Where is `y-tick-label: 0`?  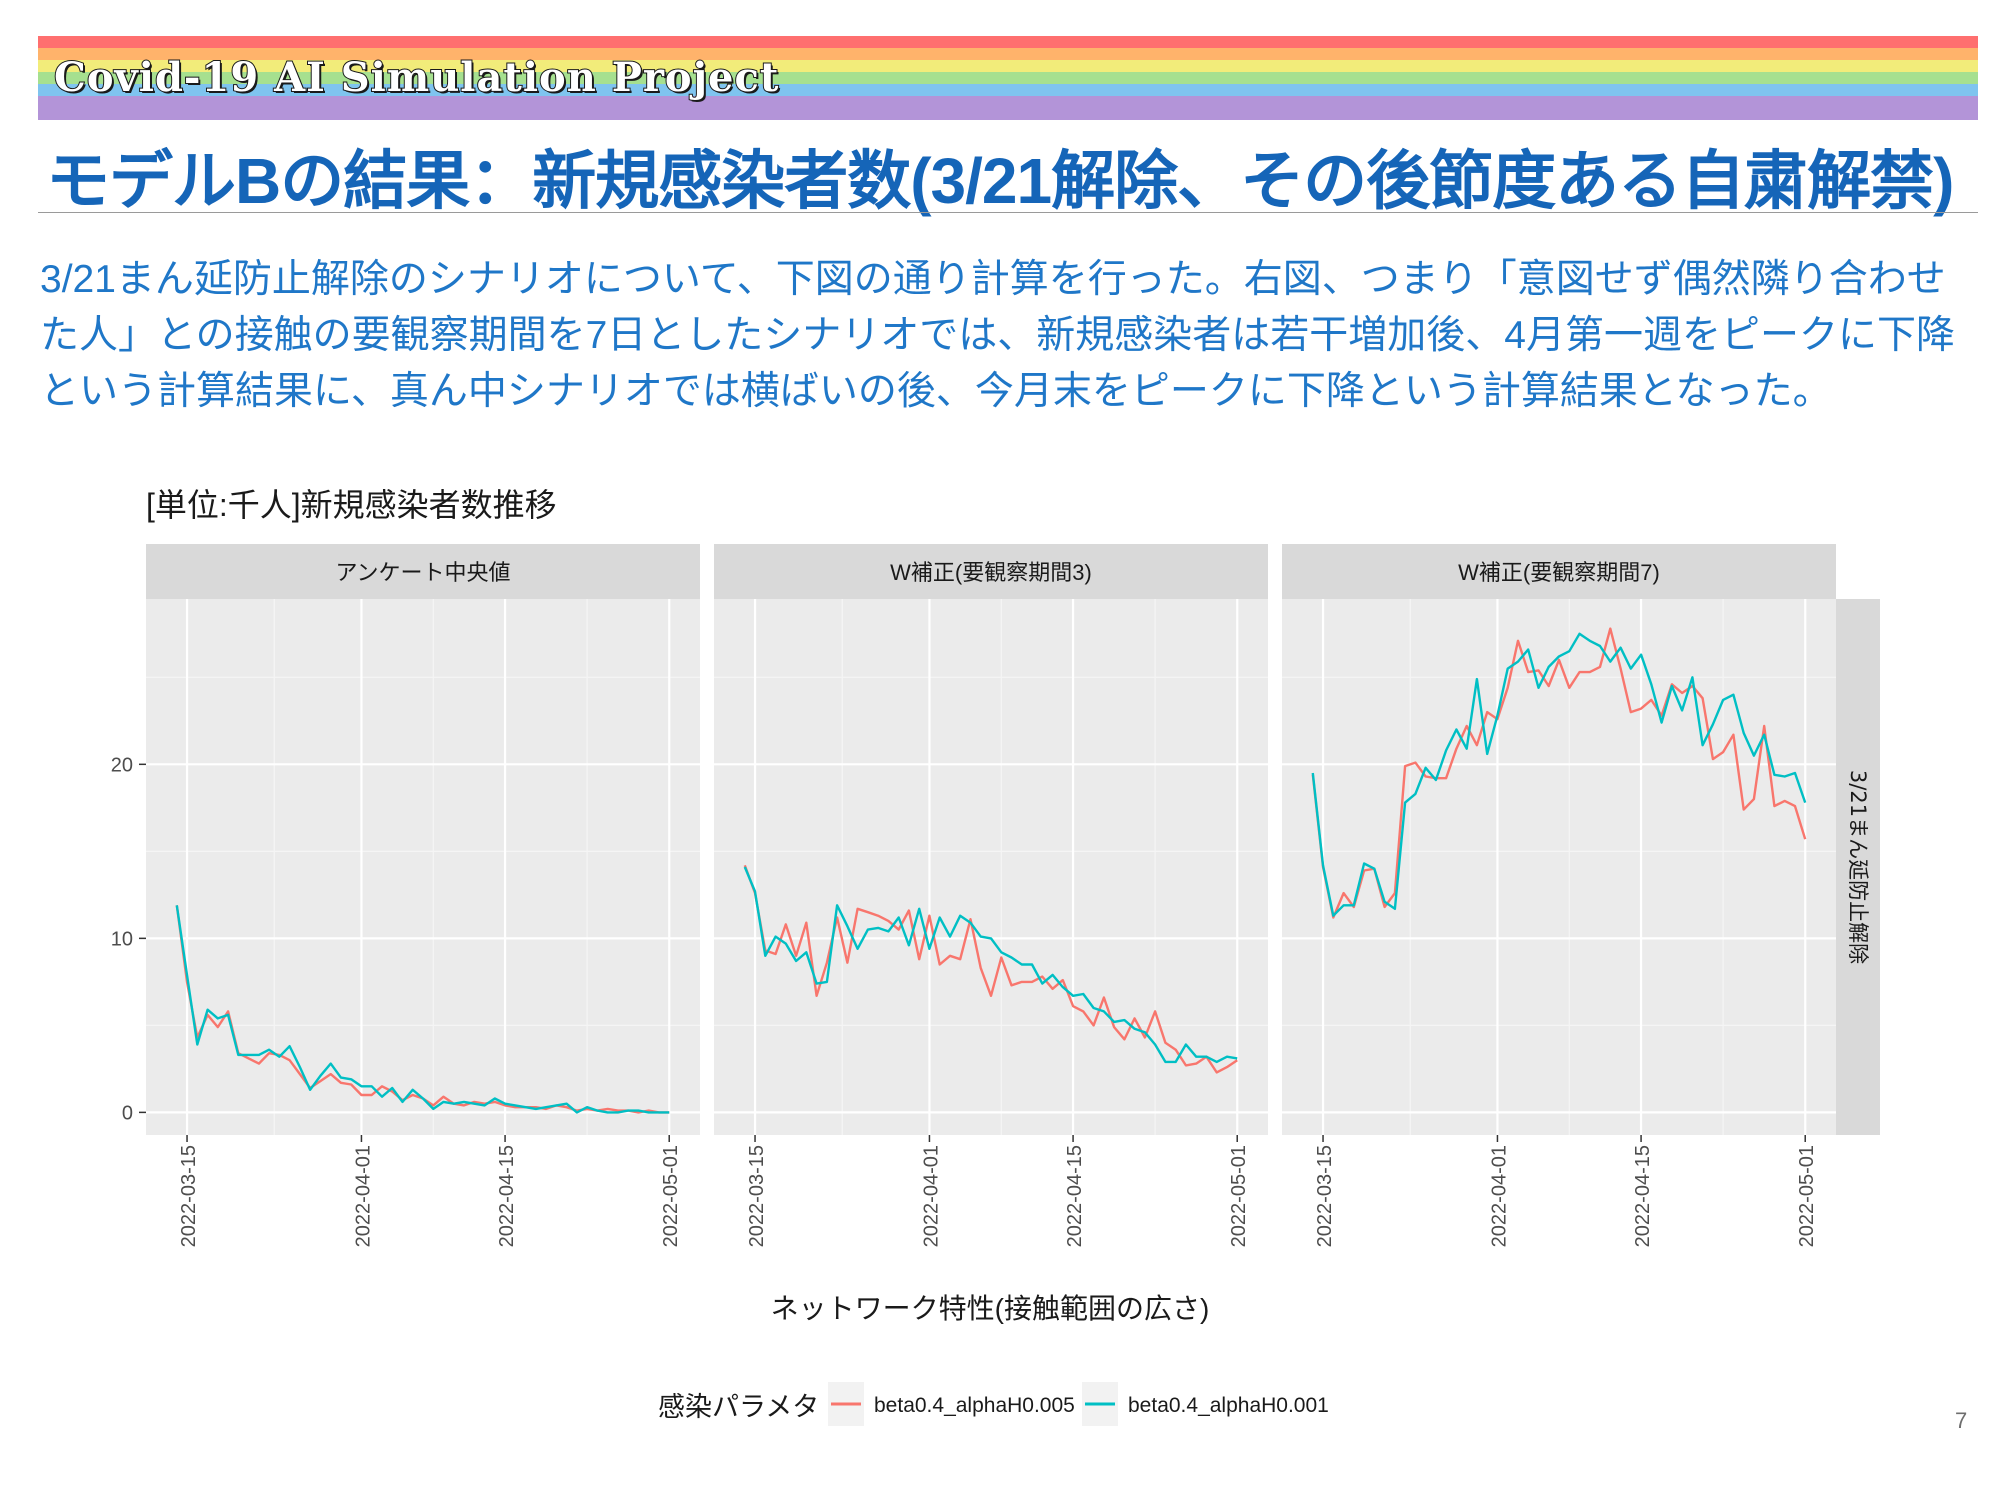 y-tick-label: 0 is located at coordinates (127, 1113).